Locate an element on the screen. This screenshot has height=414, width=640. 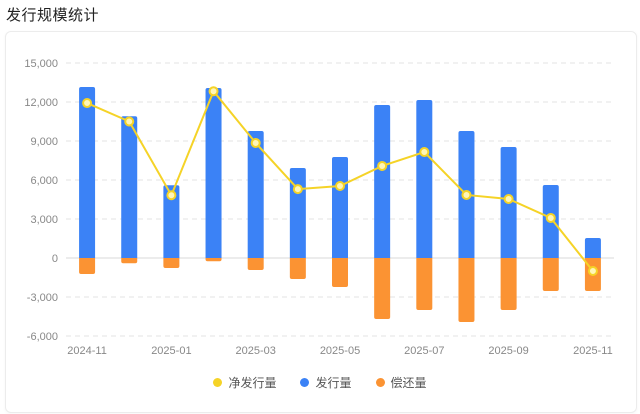
legend-label: 偿还量 is located at coordinates (408, 383).